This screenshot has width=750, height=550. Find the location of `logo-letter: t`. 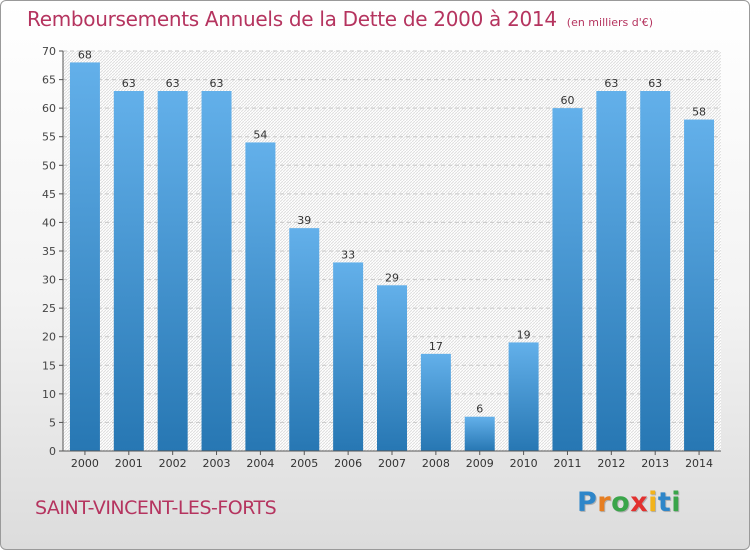

logo-letter: t is located at coordinates (664, 502).